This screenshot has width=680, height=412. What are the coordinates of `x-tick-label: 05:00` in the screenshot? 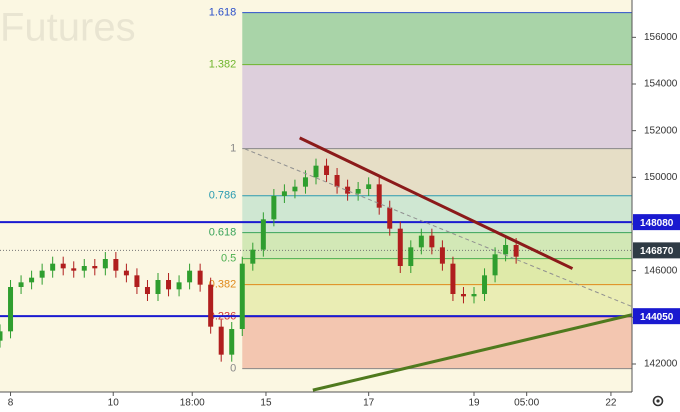 It's located at (526, 403).